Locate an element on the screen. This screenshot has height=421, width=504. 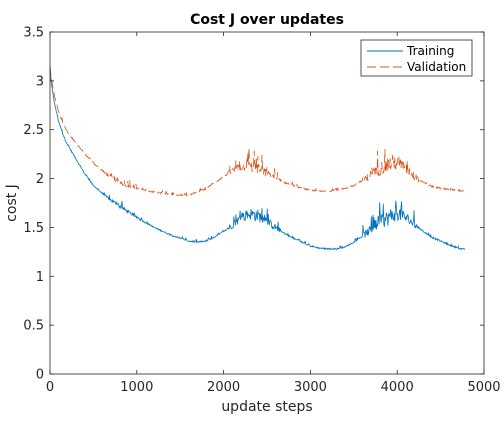
legend-entry-training: Training is located at coordinates (430, 51).